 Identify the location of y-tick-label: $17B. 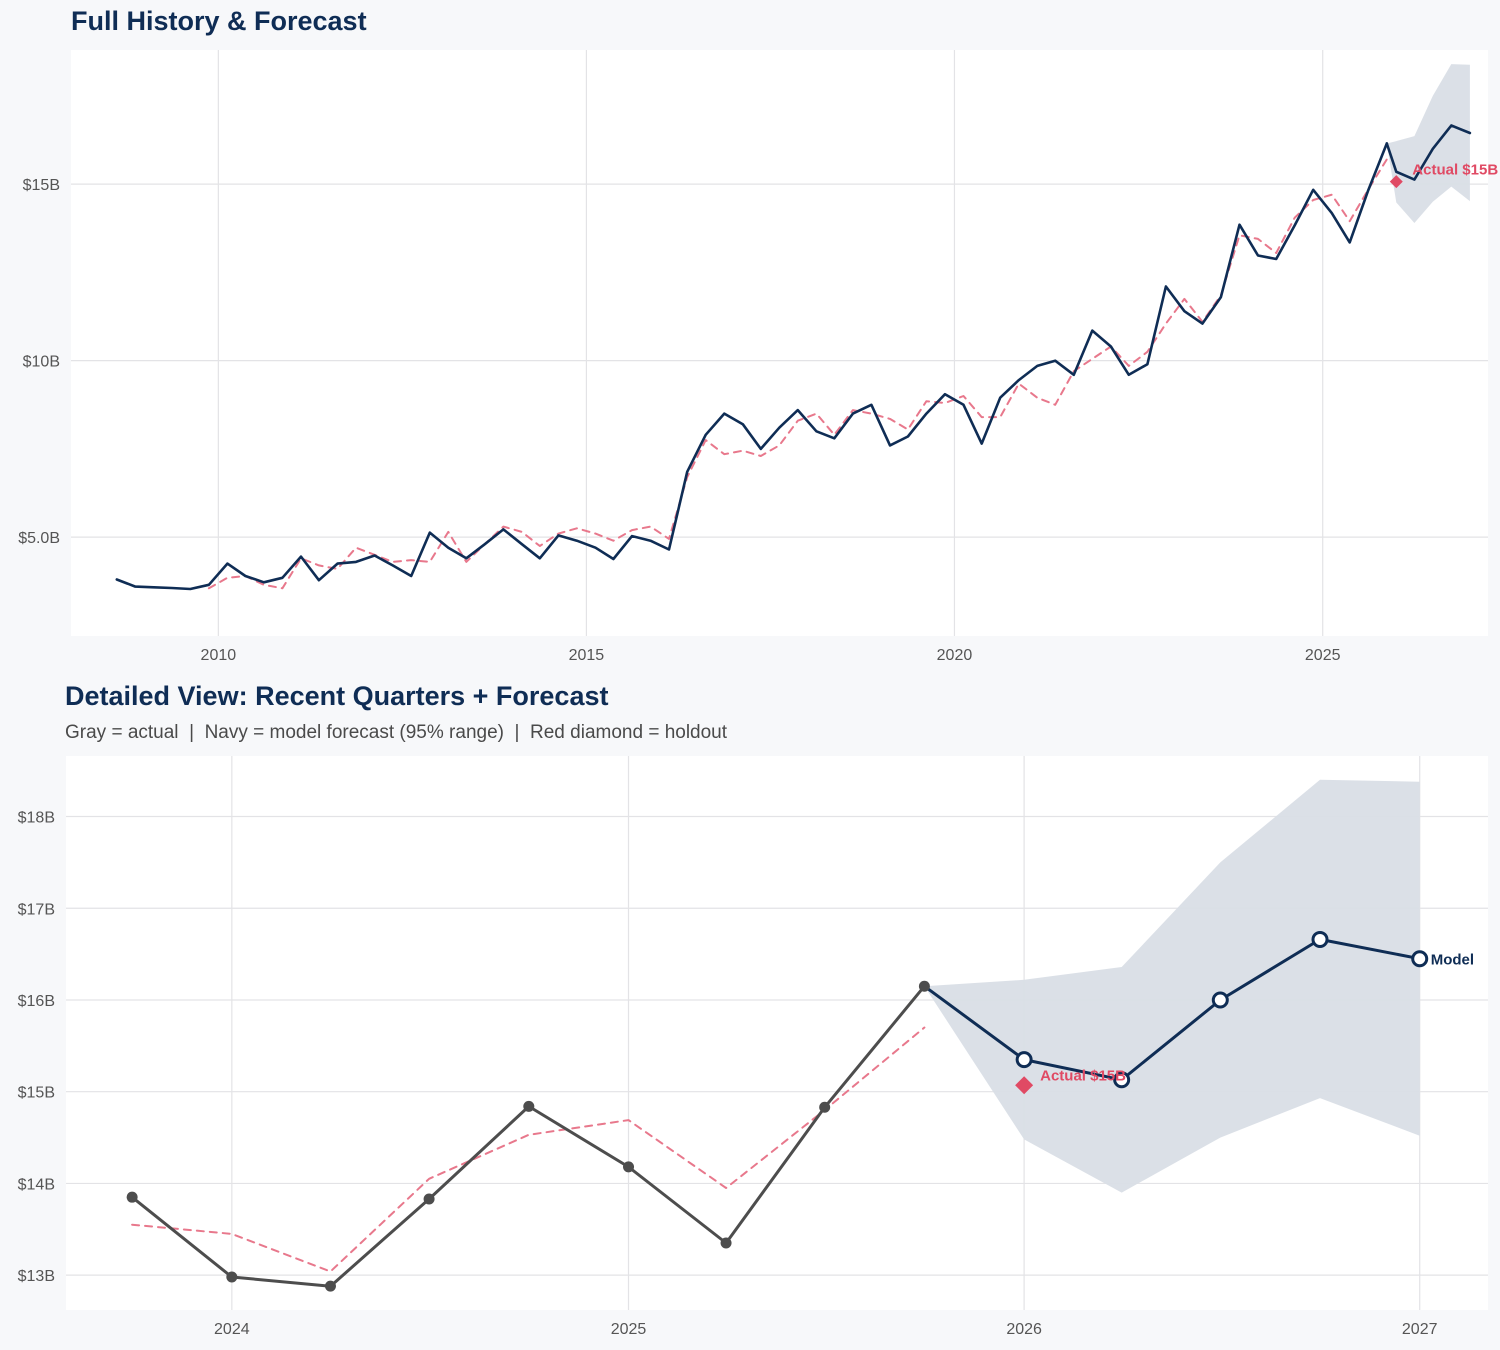
(36, 909).